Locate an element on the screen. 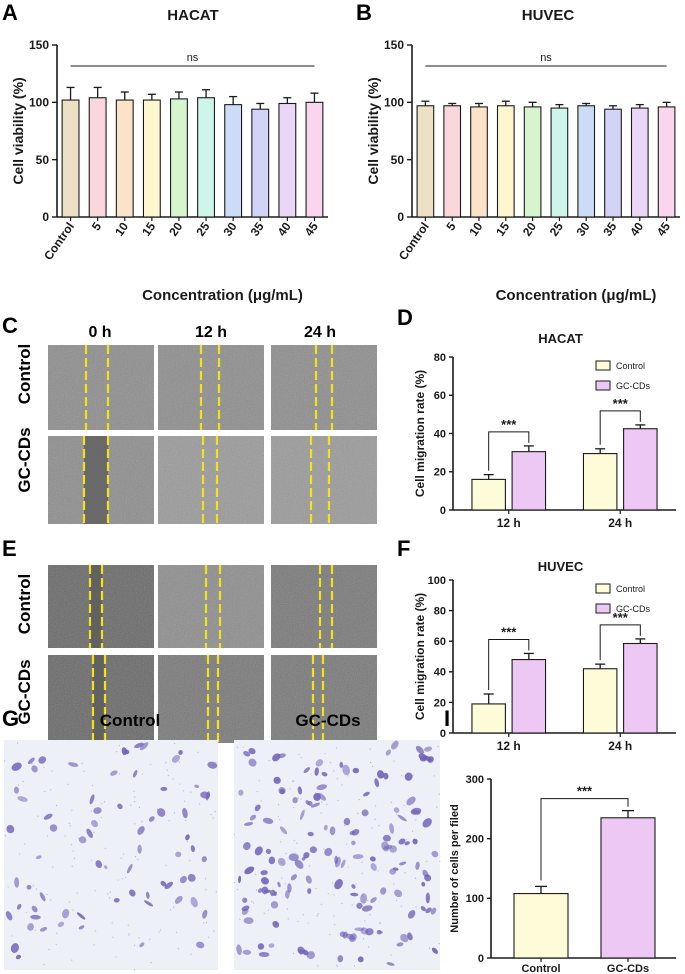 Image resolution: width=685 pixels, height=974 pixels. time-label-0h: 0 h is located at coordinates (99, 332).